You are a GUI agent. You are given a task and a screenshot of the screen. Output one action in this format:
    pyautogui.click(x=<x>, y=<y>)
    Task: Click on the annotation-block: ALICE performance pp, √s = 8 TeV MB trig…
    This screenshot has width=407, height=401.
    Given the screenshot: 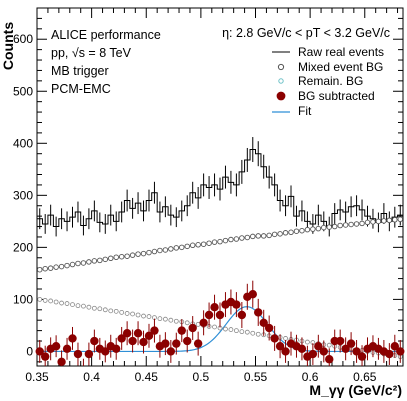 What is the action you would take?
    pyautogui.click(x=220, y=61)
    